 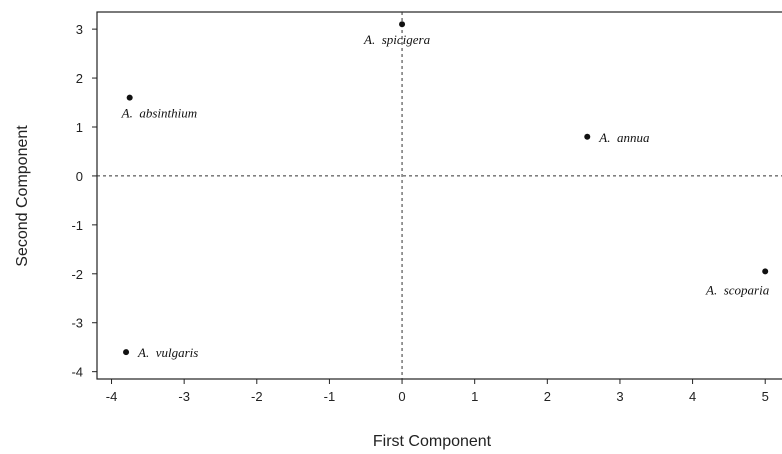 What do you see at coordinates (765, 396) in the screenshot?
I see `x-tick-label: 5` at bounding box center [765, 396].